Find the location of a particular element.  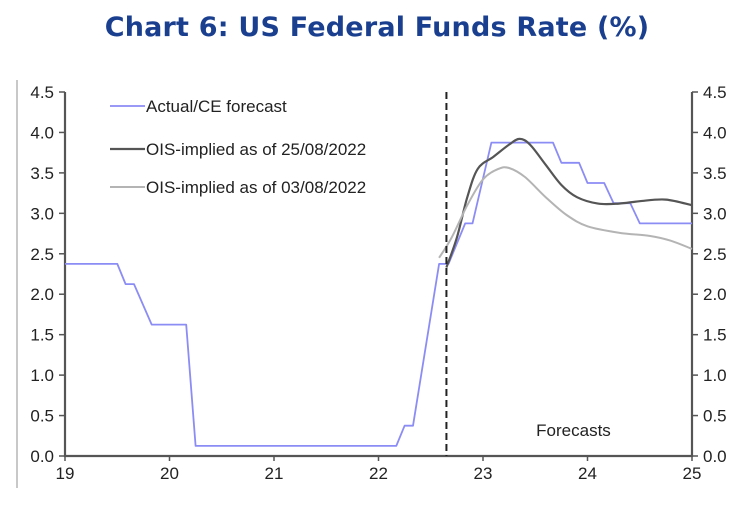

y-tick-label-right: 4.5 is located at coordinates (715, 92).